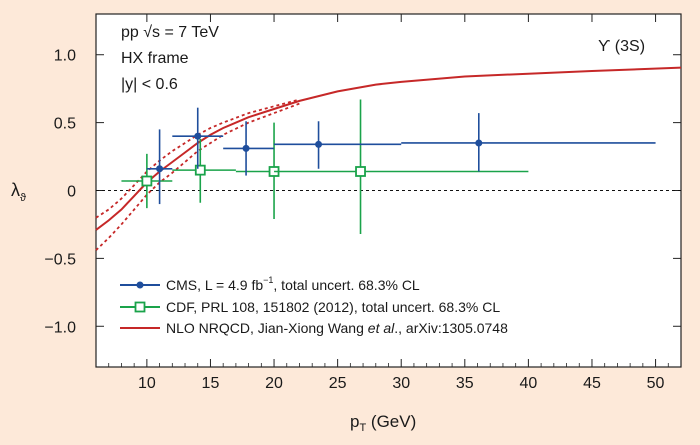  What do you see at coordinates (60, 259) in the screenshot?
I see `y-tick-label: −0.5` at bounding box center [60, 259].